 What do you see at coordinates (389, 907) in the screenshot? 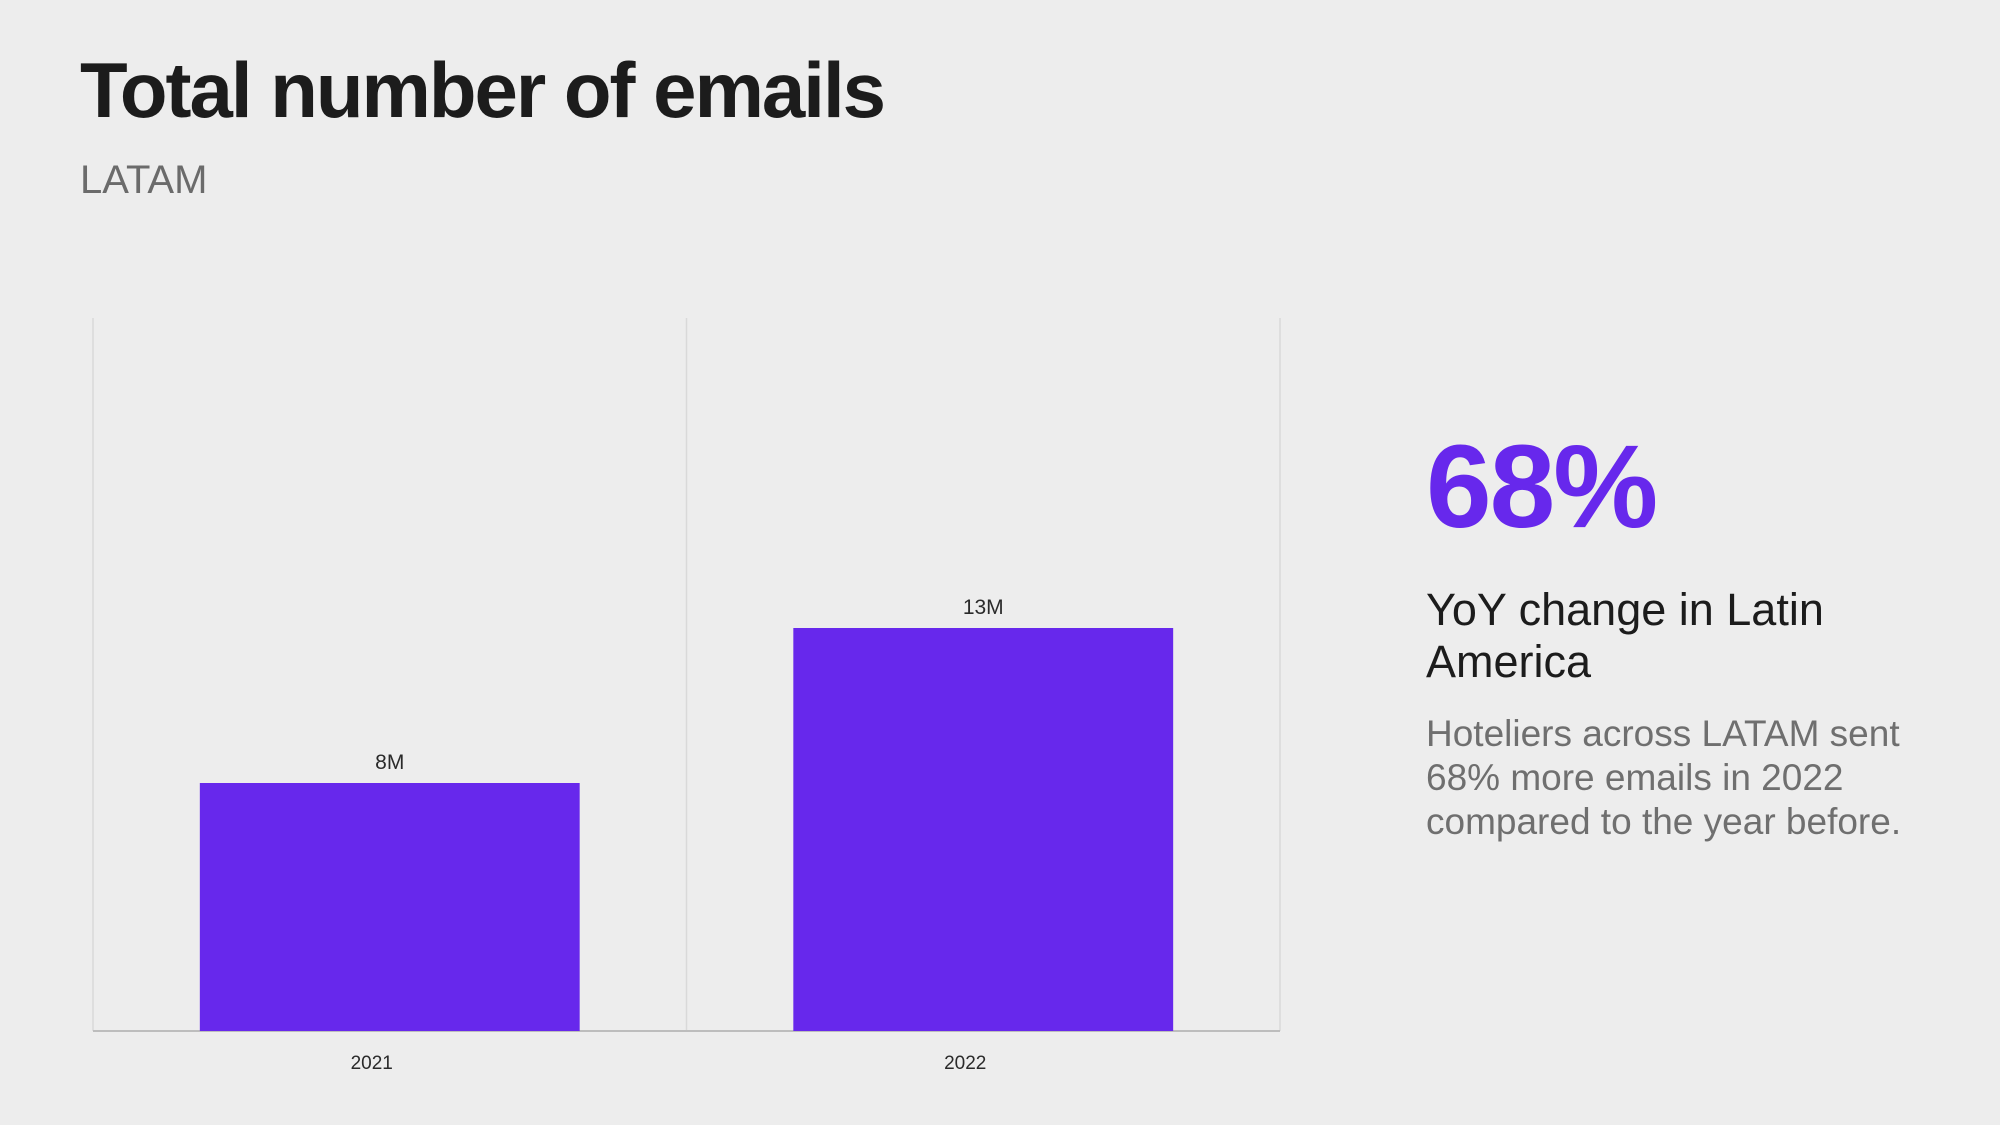
I see `bar-2021` at bounding box center [389, 907].